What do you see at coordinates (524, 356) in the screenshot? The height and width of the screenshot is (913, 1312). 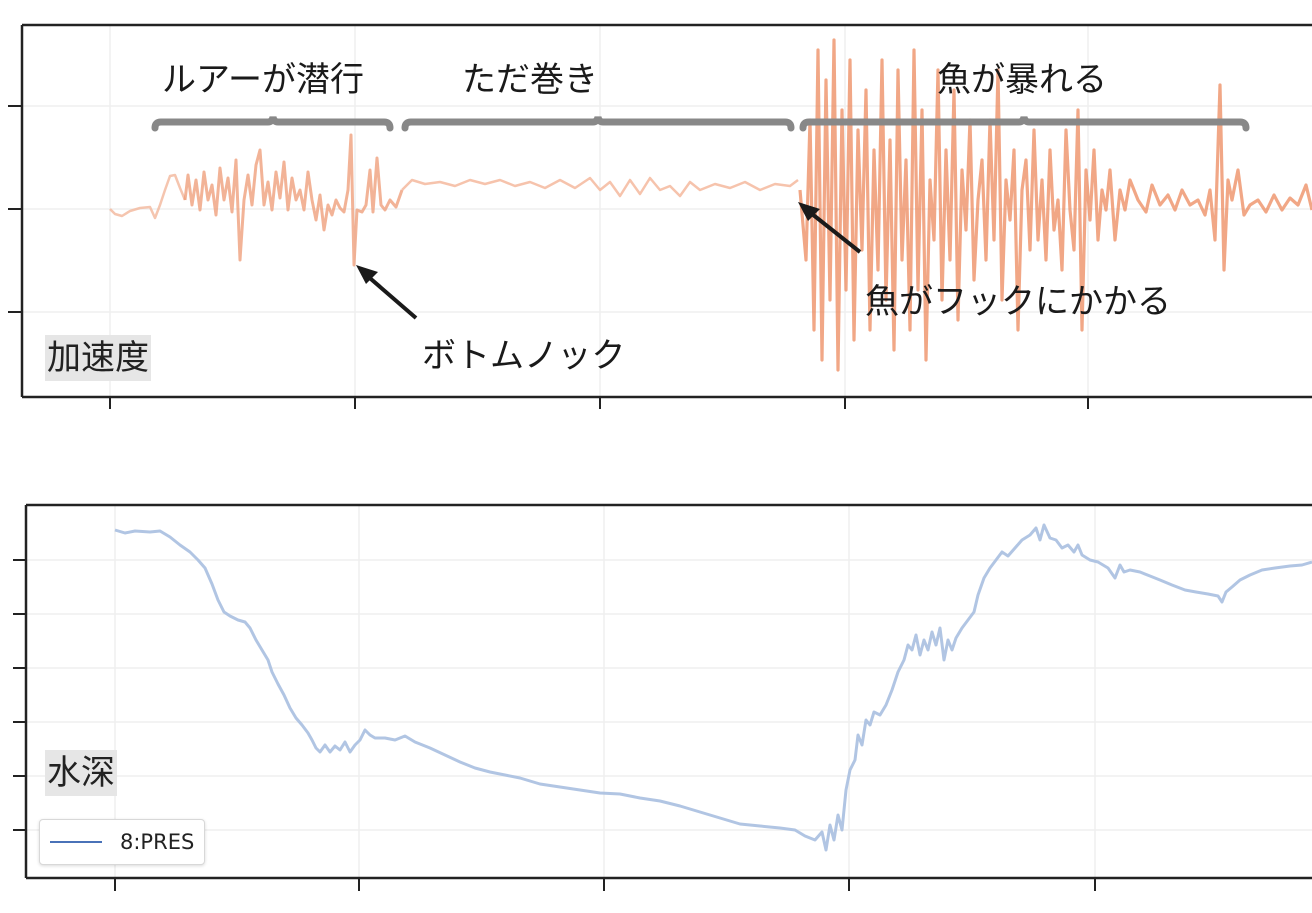 I see `annotation-bottom-knock: ボトムノック` at bounding box center [524, 356].